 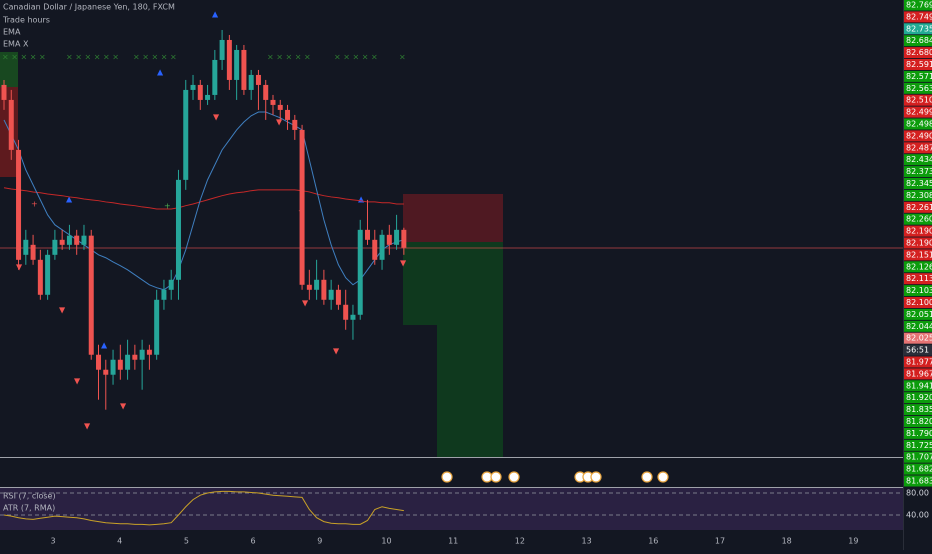 What do you see at coordinates (919, 112) in the screenshot?
I see `price-label: 82.499` at bounding box center [919, 112].